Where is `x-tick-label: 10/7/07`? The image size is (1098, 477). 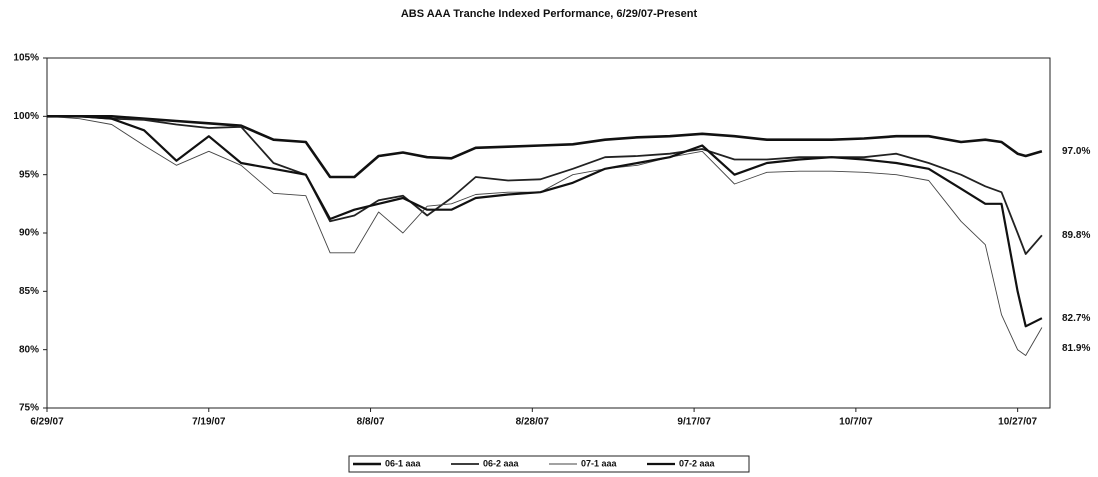
x-tick-label: 10/7/07 is located at coordinates (856, 422).